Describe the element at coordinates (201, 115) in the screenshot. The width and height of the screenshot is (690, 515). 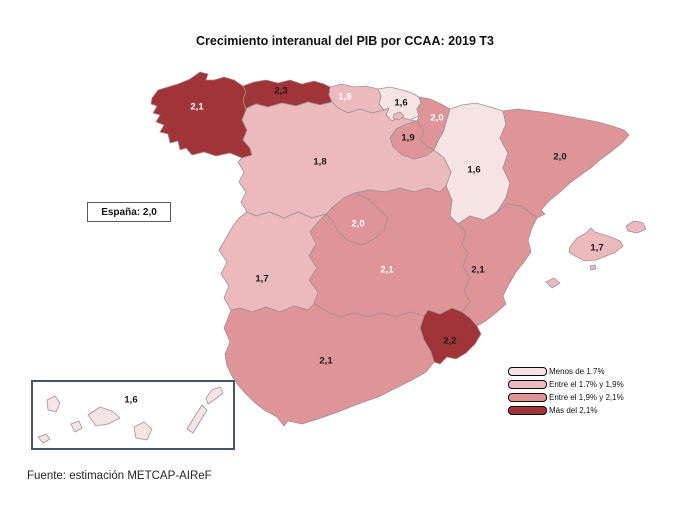
I see `galicia-region` at that location.